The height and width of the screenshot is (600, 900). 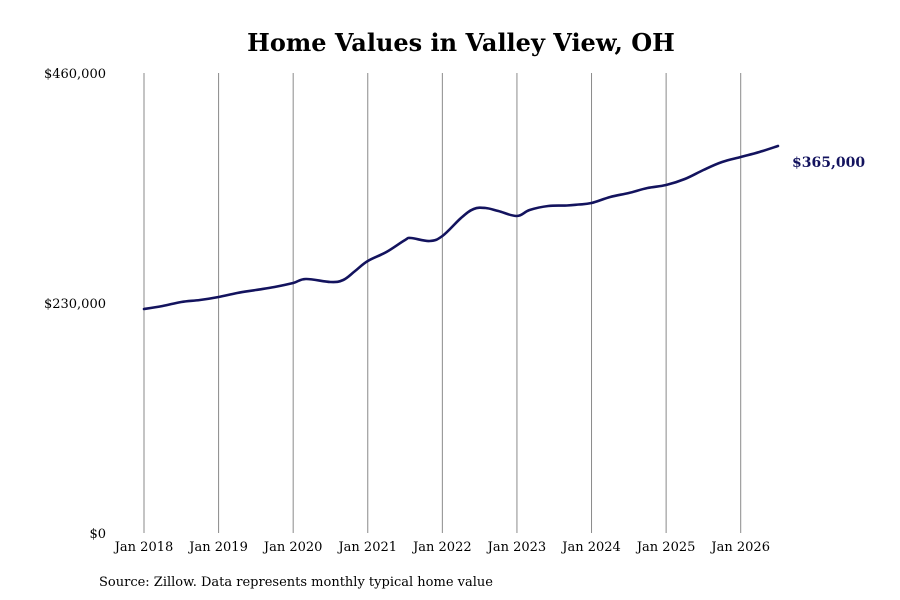 What do you see at coordinates (461, 42) in the screenshot?
I see `chart-title: Home Values in Valley View, OH` at bounding box center [461, 42].